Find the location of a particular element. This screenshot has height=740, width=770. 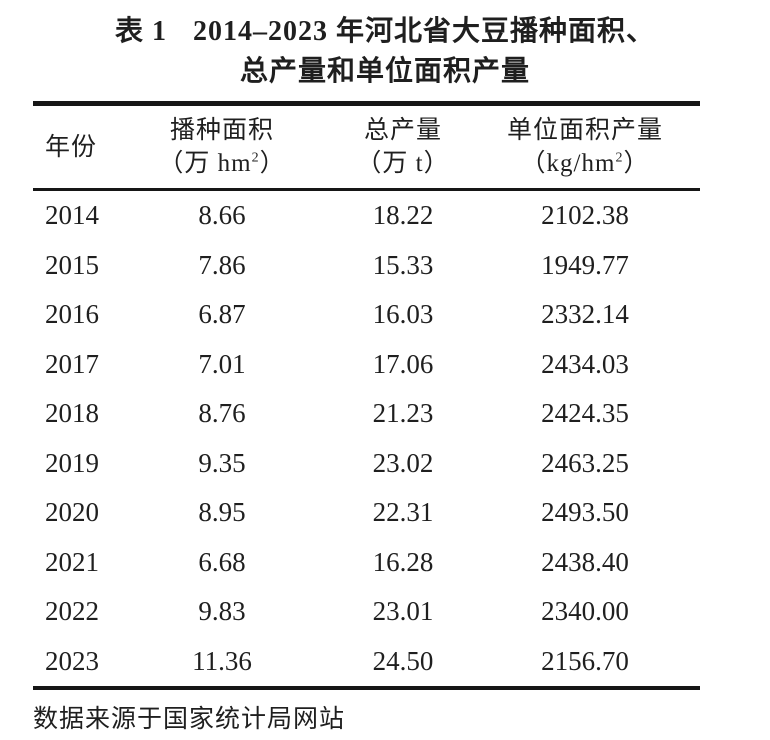

unit-text: （万 t） is located at coordinates (403, 163).